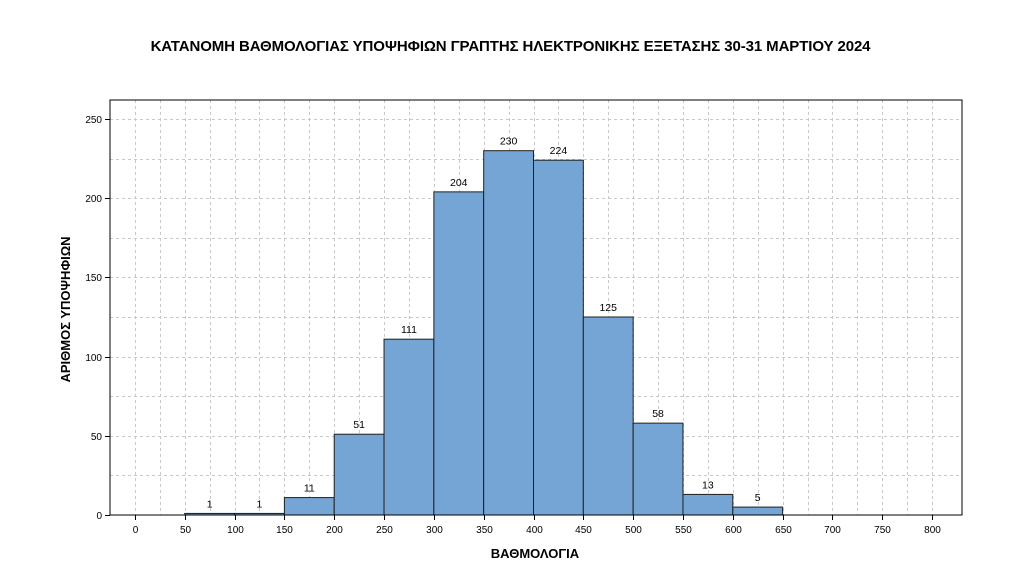  Describe the element at coordinates (136, 530) in the screenshot. I see `x-tick-label: 0` at that location.